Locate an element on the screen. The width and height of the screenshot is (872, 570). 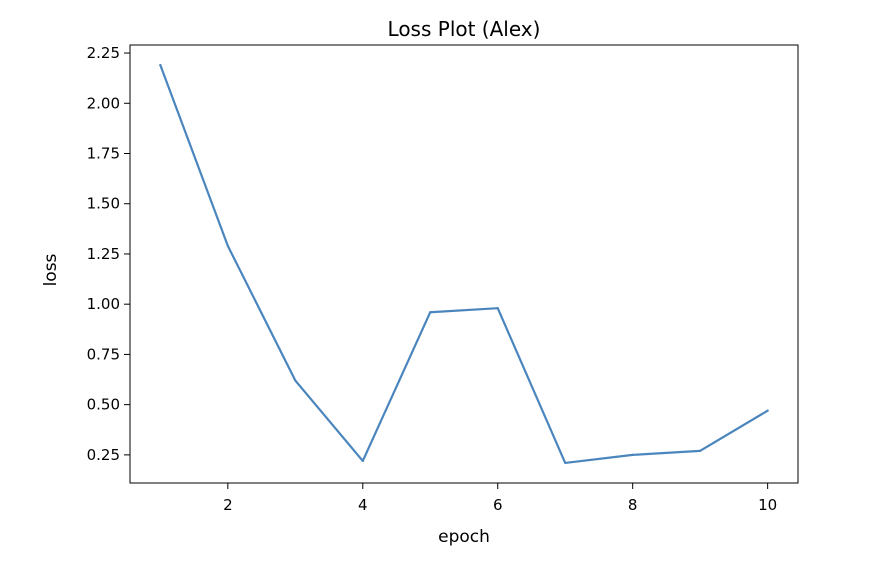
y-tick-label: 1.00 is located at coordinates (103, 304).